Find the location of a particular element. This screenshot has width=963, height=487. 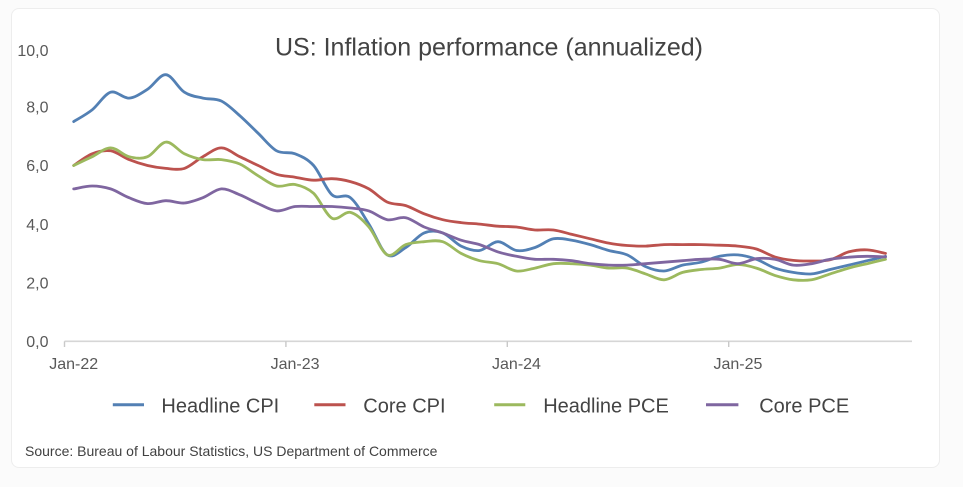

svg-text: 2,0 is located at coordinates (37, 283).